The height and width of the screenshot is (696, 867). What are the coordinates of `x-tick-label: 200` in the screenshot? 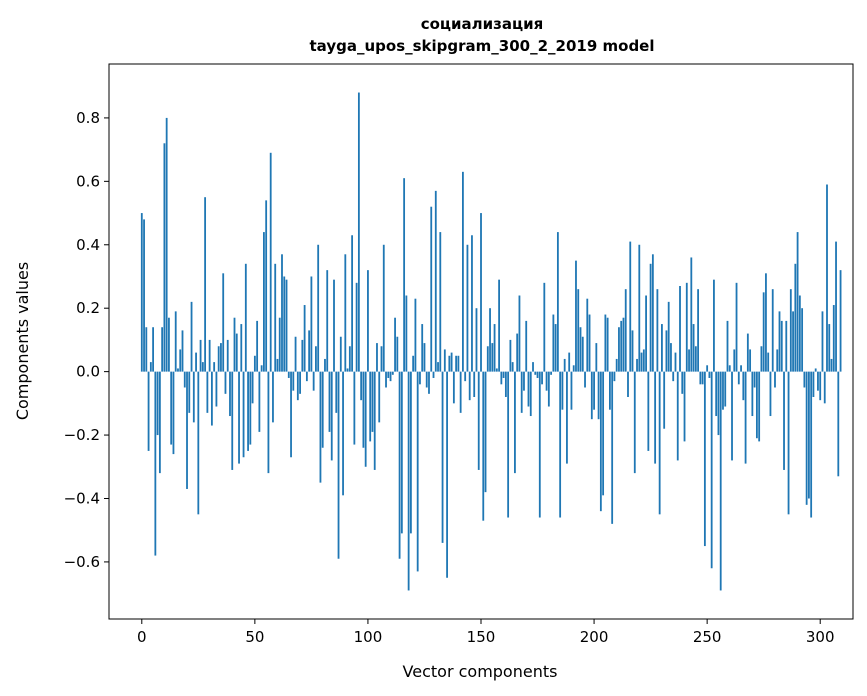 It's located at (594, 637).